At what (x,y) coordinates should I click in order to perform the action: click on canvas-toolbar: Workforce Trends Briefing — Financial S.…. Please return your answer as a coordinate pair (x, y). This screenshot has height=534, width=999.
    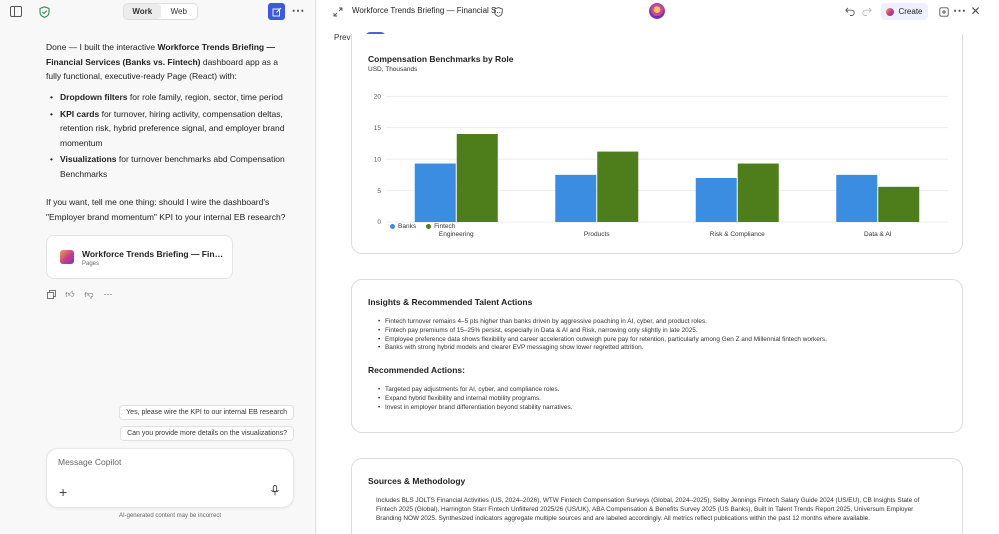
    Looking at the image, I should click on (658, 12).